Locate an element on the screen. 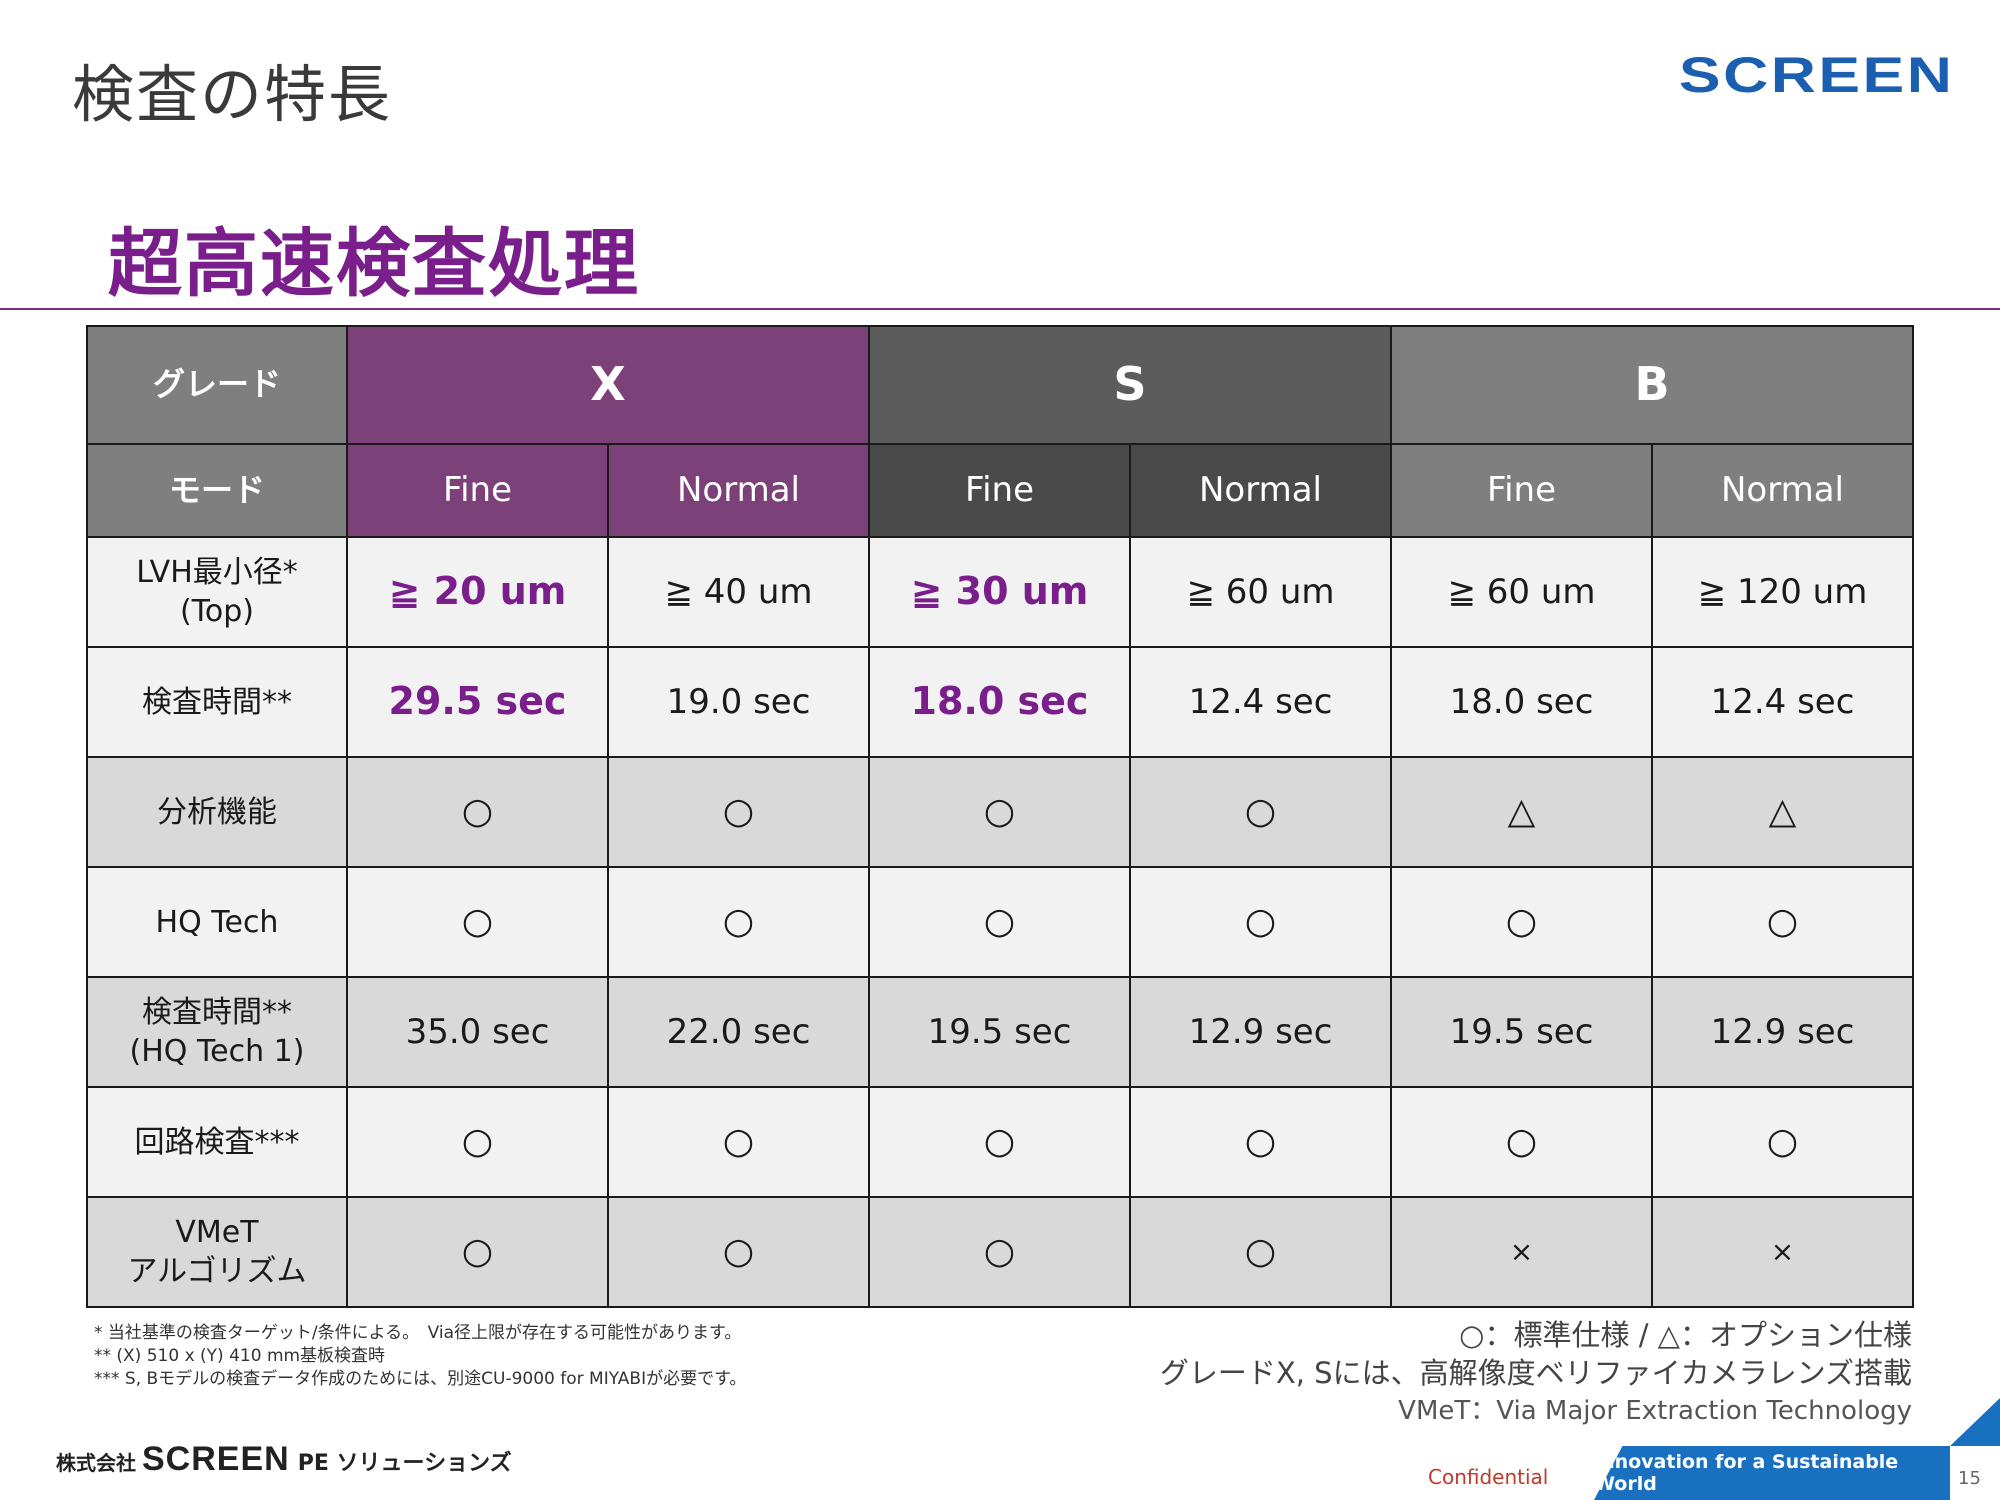 The height and width of the screenshot is (1500, 2000). table-row: HQ Tech ○ ○ ○ ○ ○ ○ is located at coordinates (1000, 922).